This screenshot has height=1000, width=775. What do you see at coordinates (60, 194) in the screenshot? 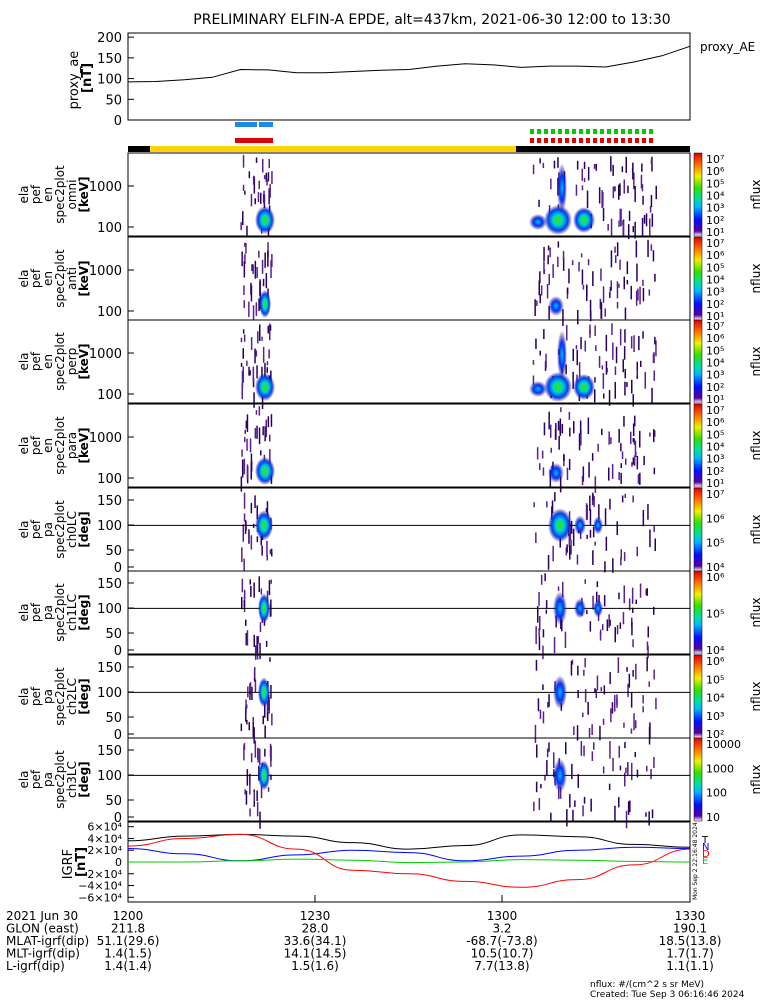
I see `spectrogram-ylabel-line: spec2plot` at bounding box center [60, 194].